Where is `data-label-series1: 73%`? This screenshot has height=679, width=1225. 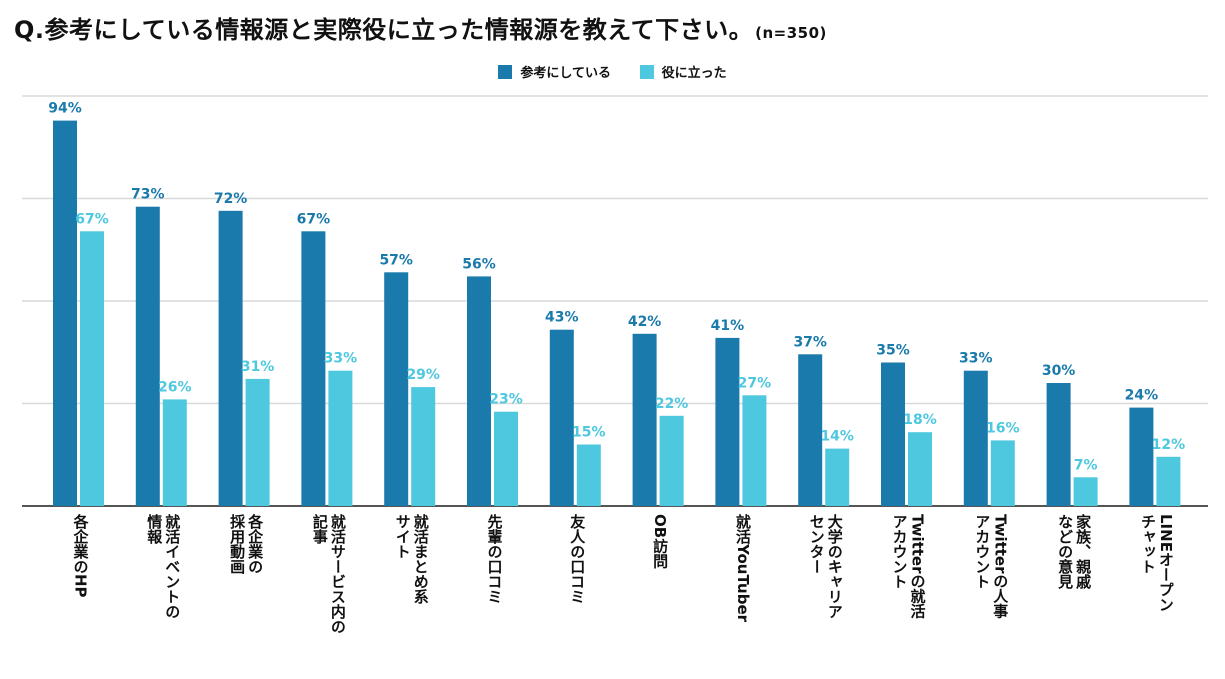
data-label-series1: 73% is located at coordinates (148, 195).